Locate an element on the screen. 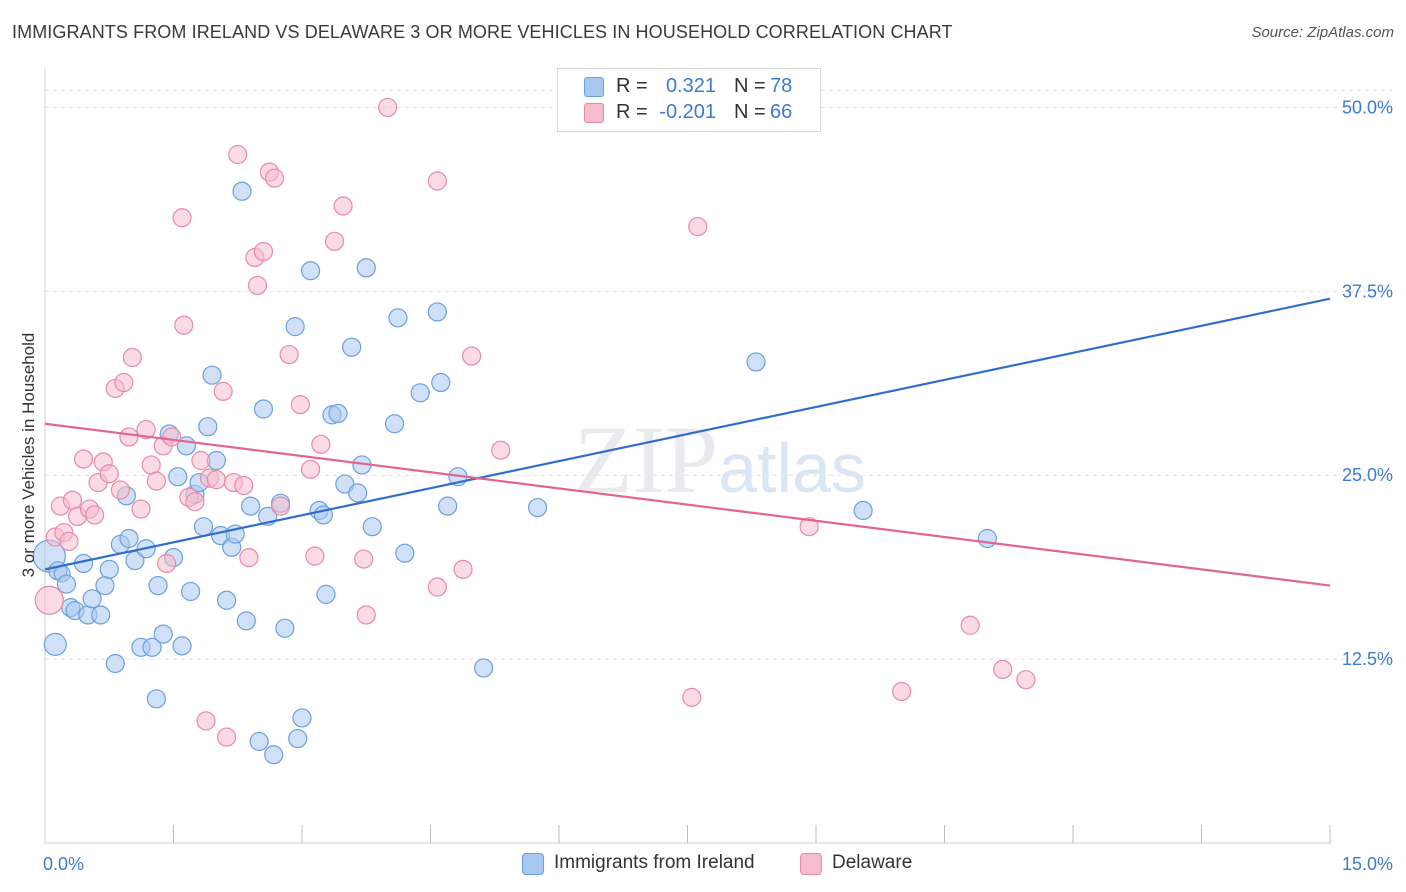 This screenshot has height=892, width=1406. n-value: 78 is located at coordinates (781, 86).